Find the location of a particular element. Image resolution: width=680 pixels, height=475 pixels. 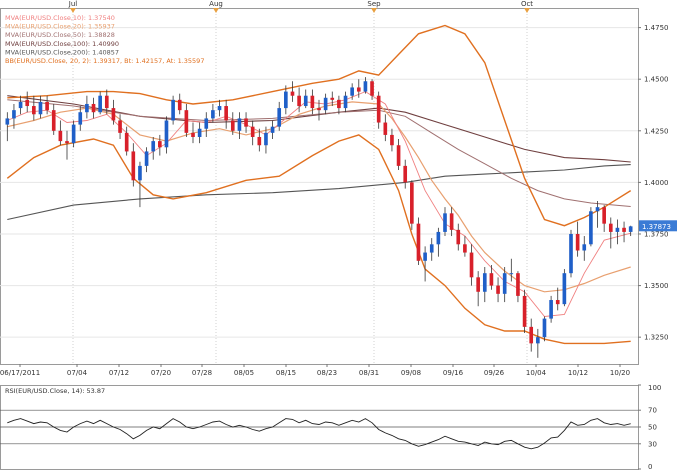

date-tick-label: 07/20 is located at coordinates (161, 373).